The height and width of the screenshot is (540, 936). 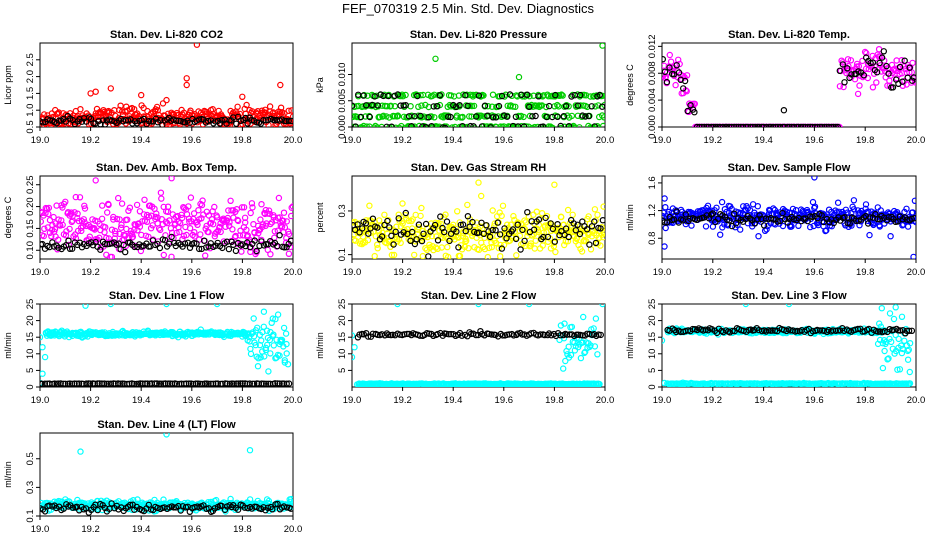 What do you see at coordinates (342, 75) in the screenshot?
I see `y-tick-label: 0.010` at bounding box center [342, 75].